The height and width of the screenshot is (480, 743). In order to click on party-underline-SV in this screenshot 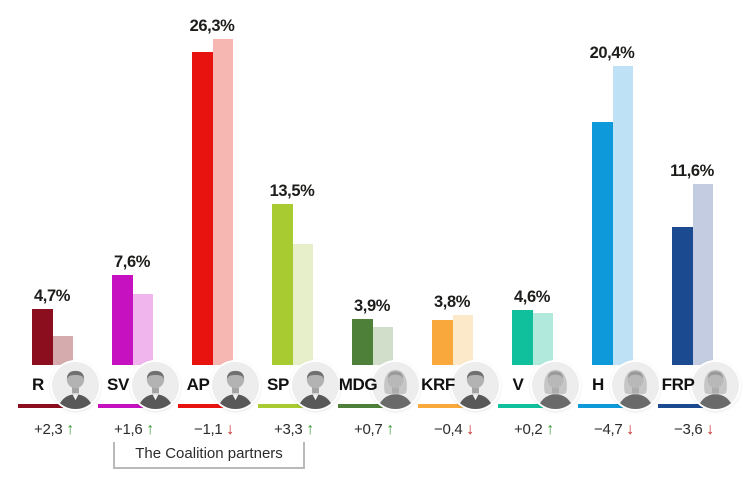, I will do `click(128, 406)`.